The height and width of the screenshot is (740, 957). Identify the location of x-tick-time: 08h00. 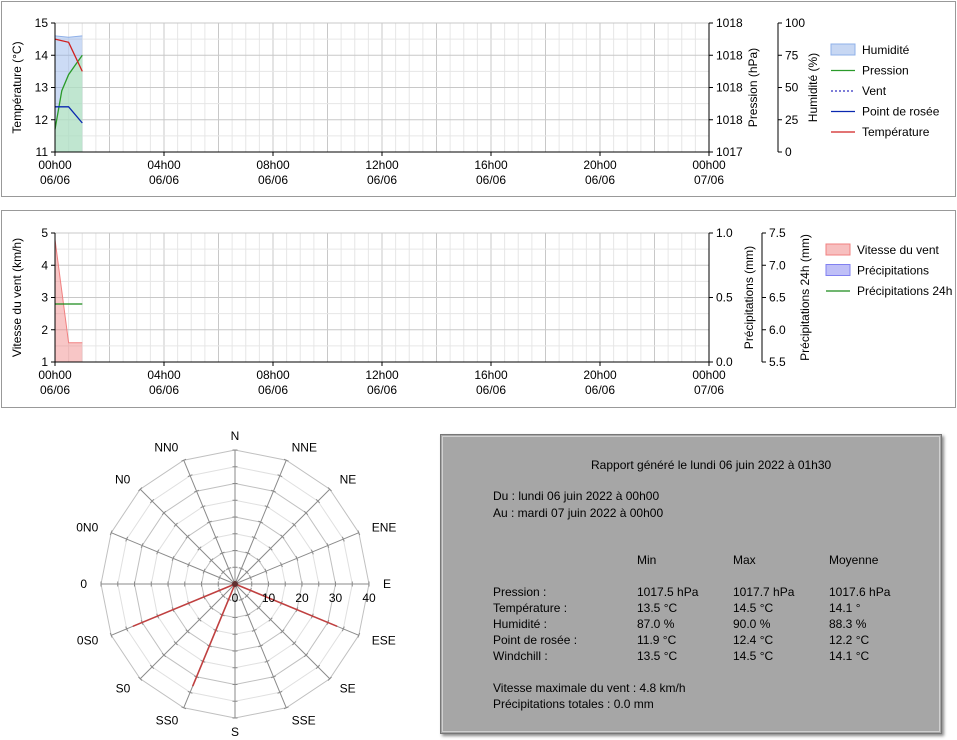
(273, 165).